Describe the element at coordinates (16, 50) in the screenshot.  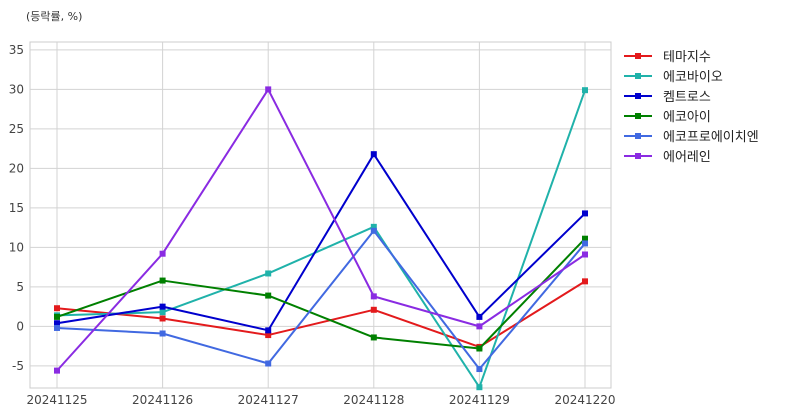
I see `y-tick-label: 35` at that location.